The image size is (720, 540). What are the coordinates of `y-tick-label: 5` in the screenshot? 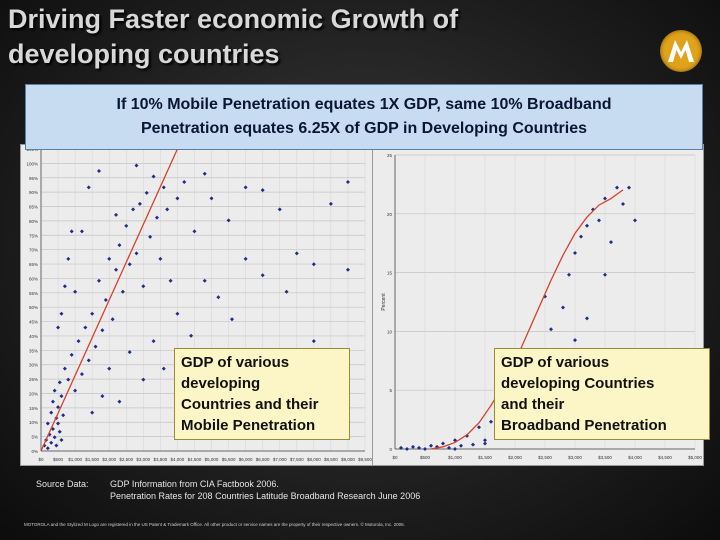 It's located at (390, 390).